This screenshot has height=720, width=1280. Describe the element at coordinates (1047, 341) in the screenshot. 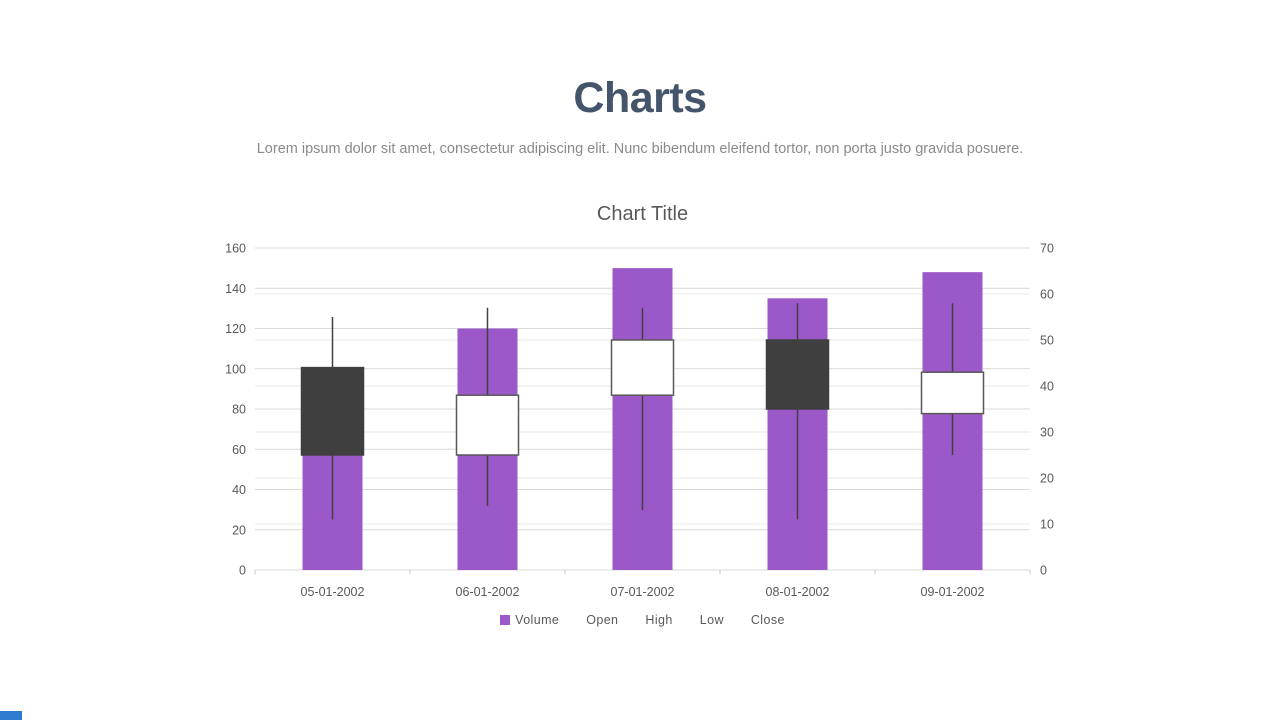

I see `right-axis-label: 50` at that location.